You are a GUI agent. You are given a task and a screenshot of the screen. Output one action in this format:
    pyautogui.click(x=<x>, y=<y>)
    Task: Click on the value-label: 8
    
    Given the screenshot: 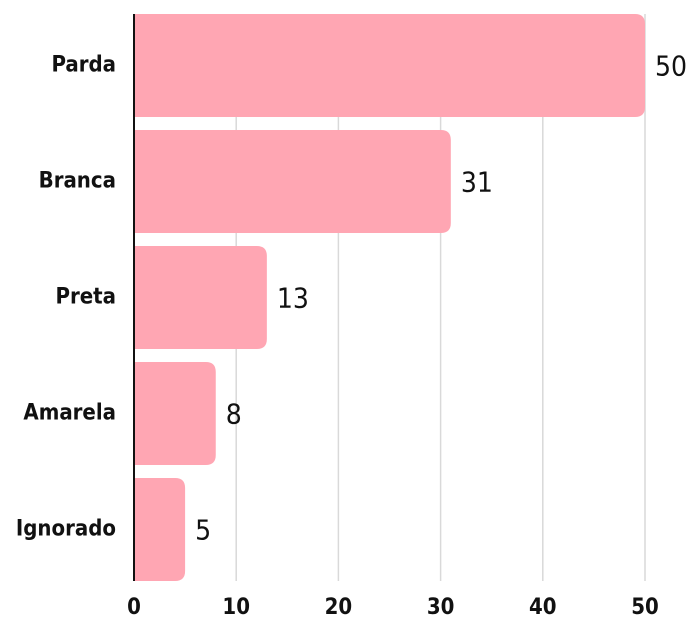 What is the action you would take?
    pyautogui.click(x=234, y=414)
    